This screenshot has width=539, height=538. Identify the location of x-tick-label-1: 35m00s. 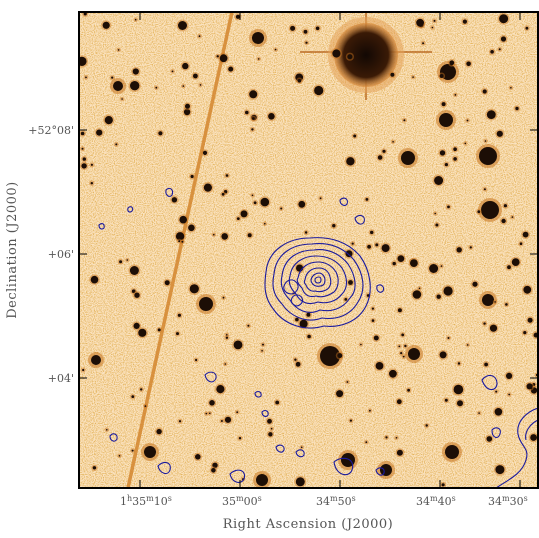
(242, 501).